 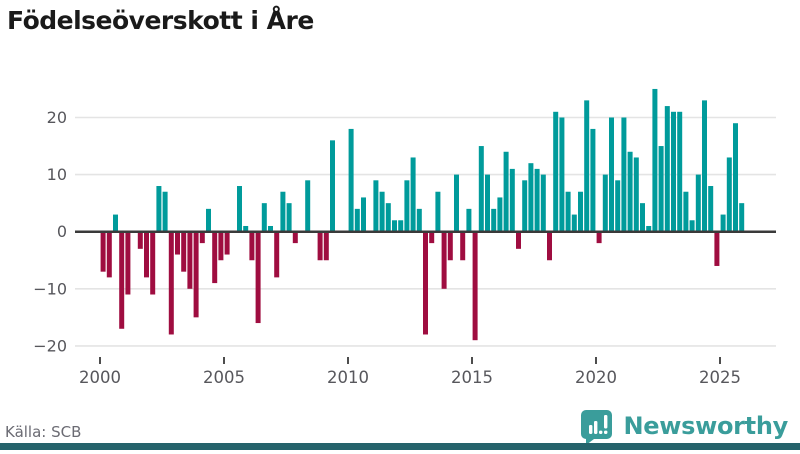 What do you see at coordinates (711, 209) in the screenshot?
I see `bar-2024-Q3` at bounding box center [711, 209].